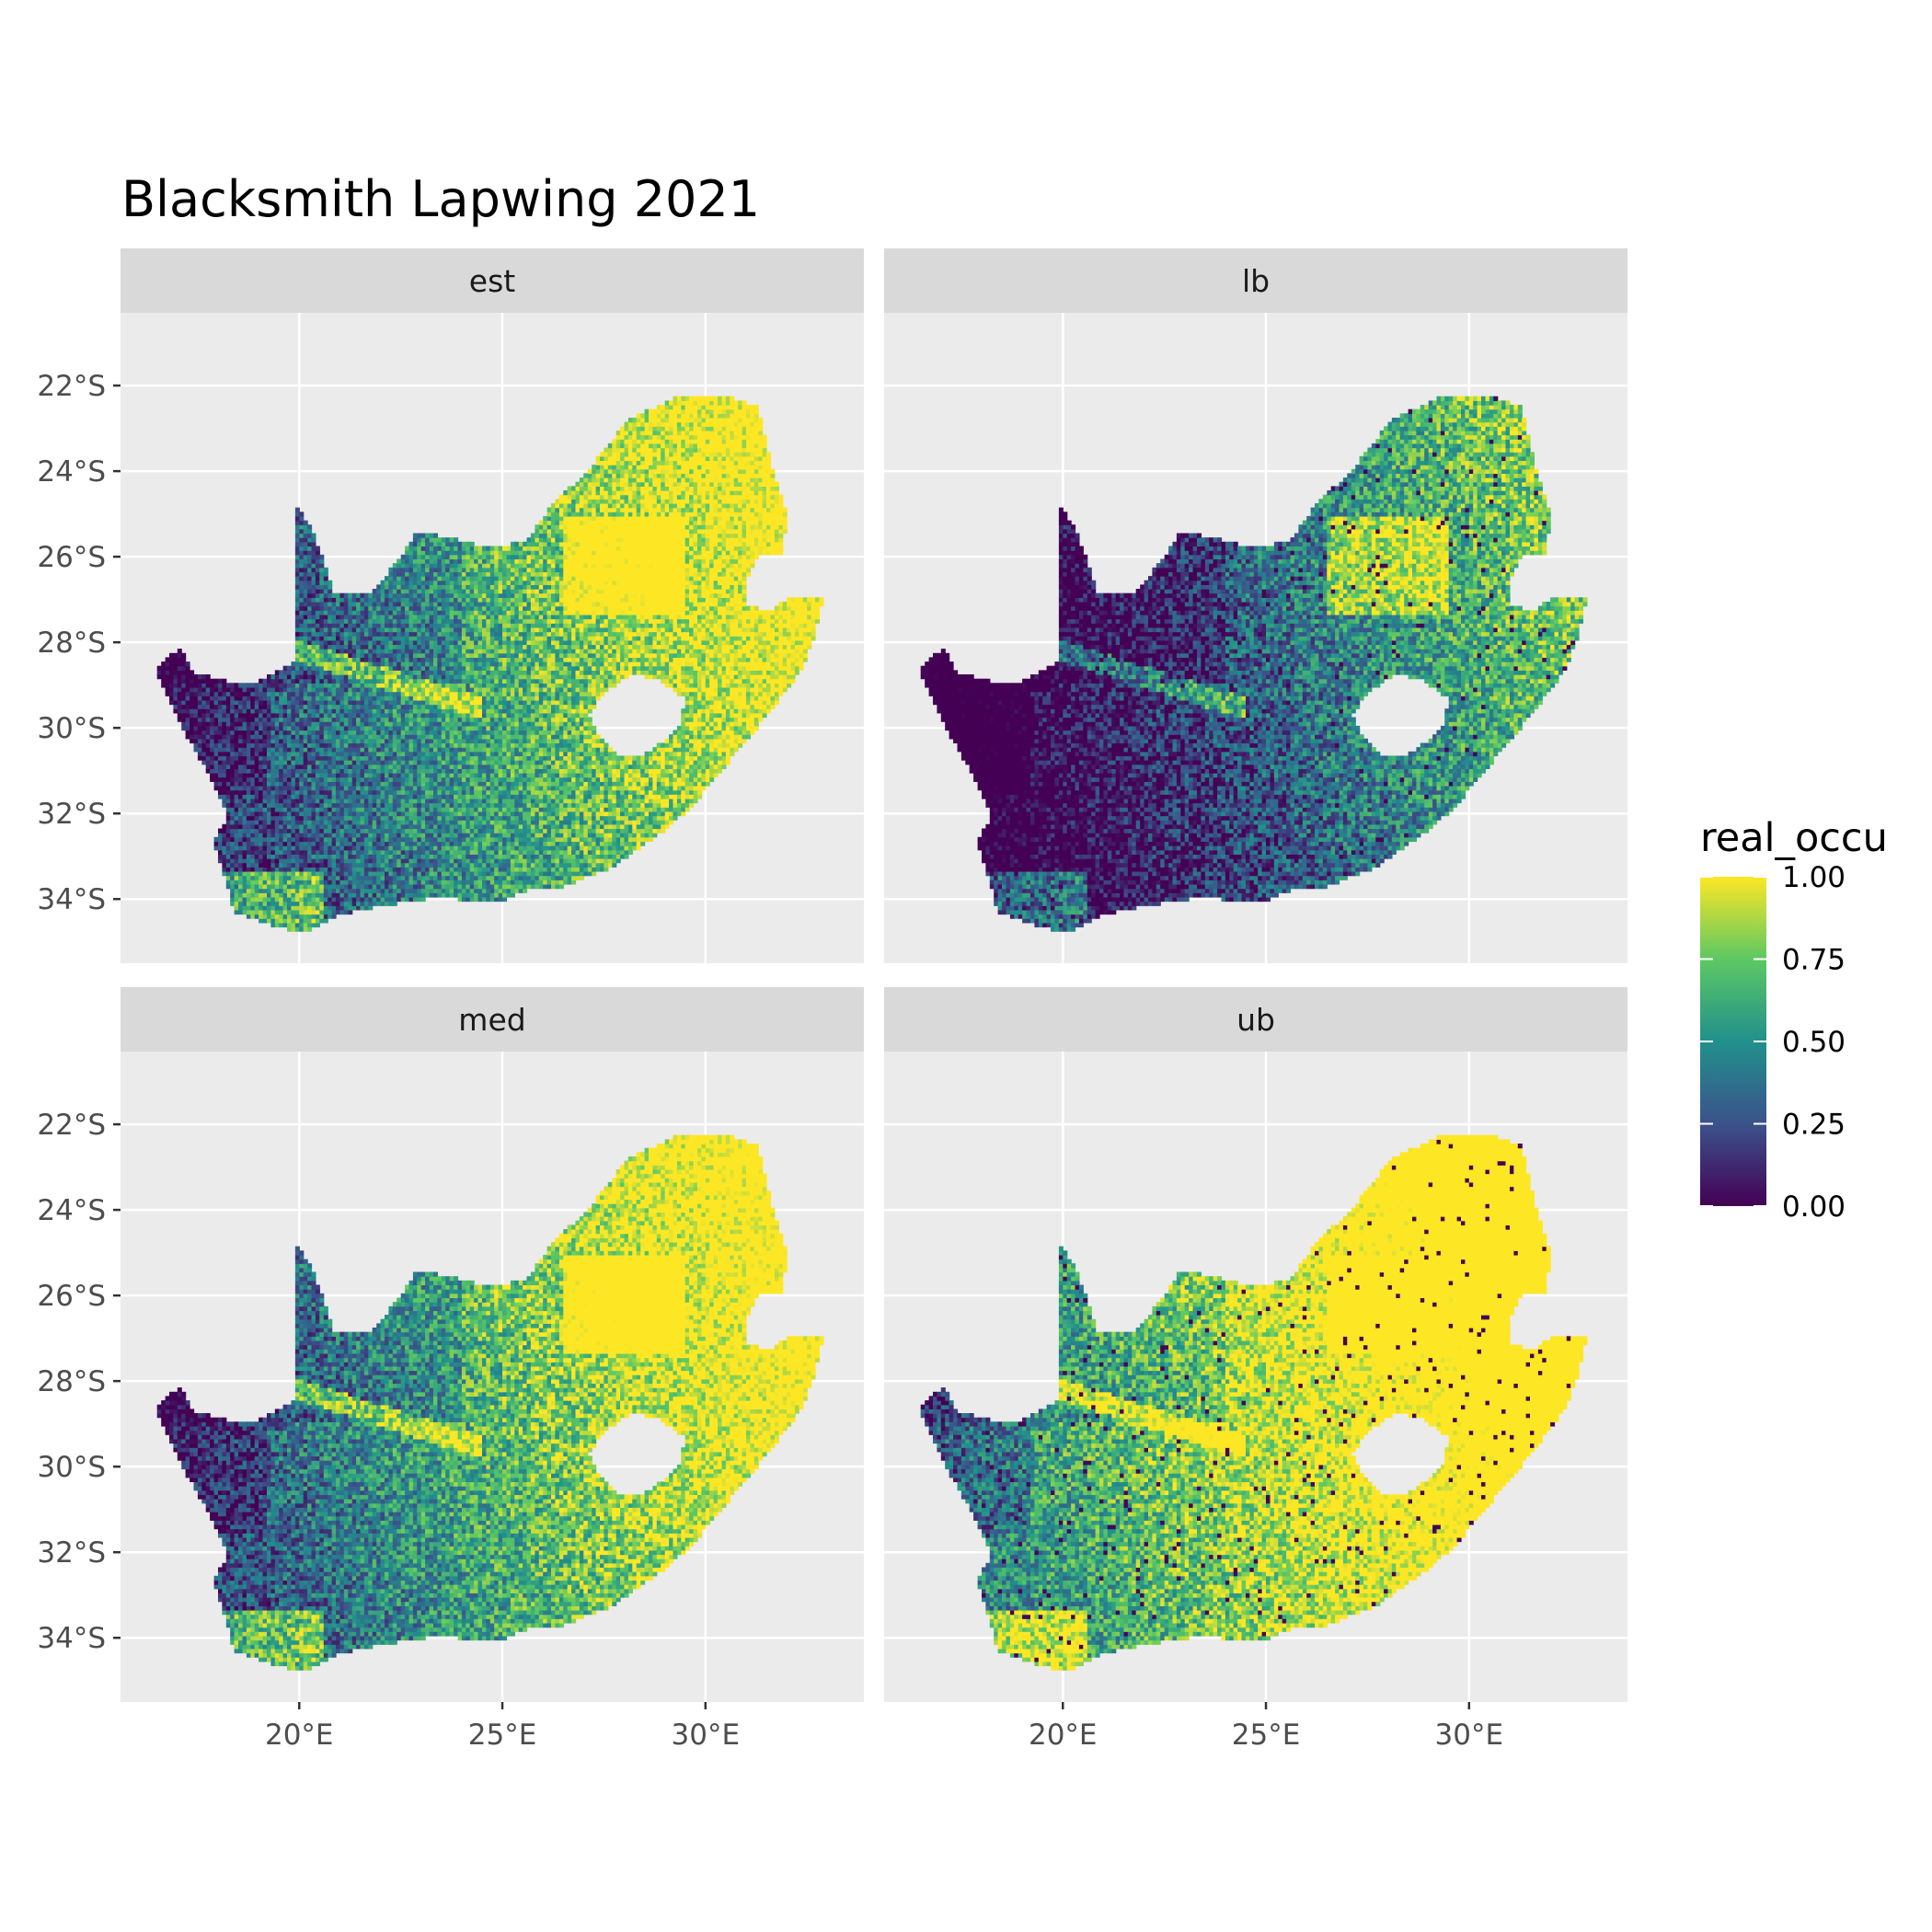  I want to click on facet-panel-med: med, so click(493, 1344).